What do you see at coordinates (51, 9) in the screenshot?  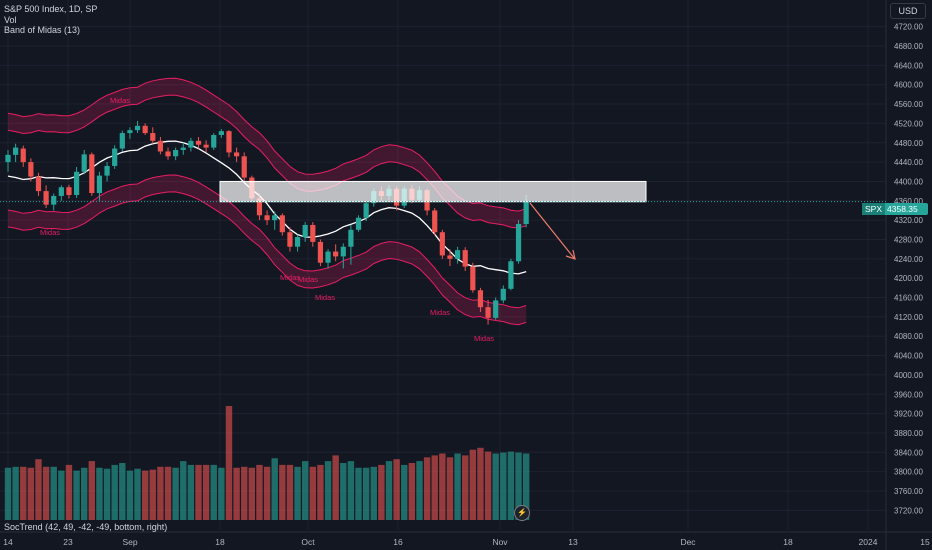 I see `symbol-line: S&P 500 Index, 1D, SP` at bounding box center [51, 9].